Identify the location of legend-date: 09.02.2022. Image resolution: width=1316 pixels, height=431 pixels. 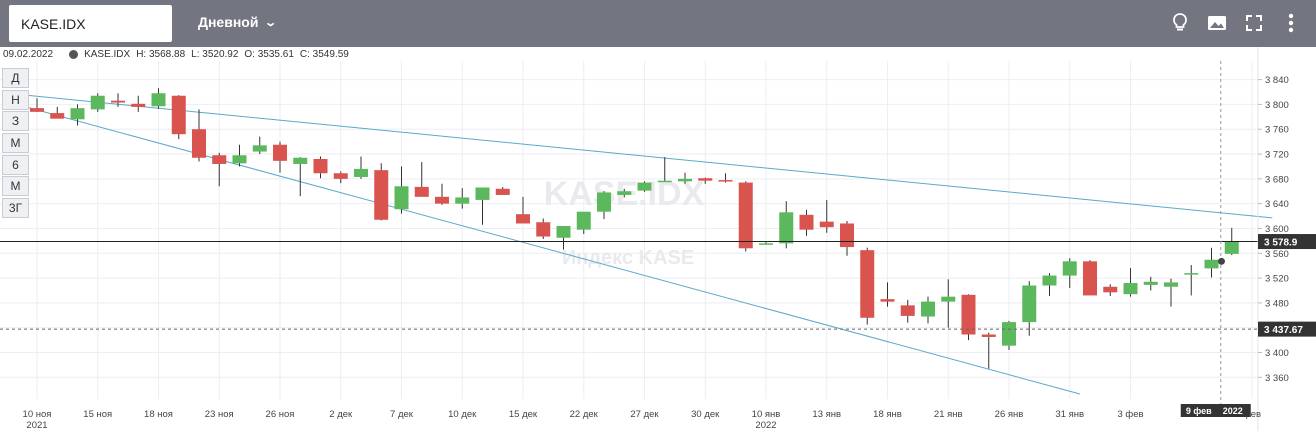
(28, 54).